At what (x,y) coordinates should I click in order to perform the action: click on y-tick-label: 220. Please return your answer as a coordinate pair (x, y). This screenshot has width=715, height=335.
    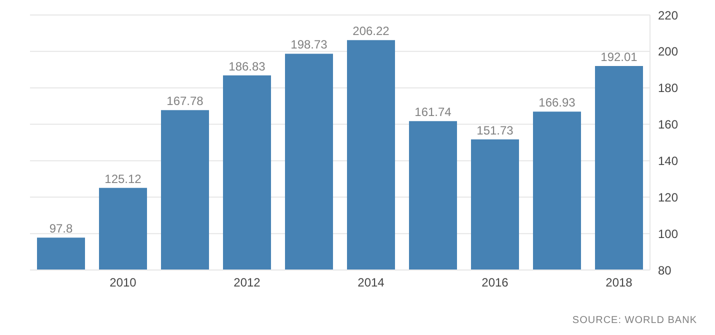
    Looking at the image, I should click on (668, 15).